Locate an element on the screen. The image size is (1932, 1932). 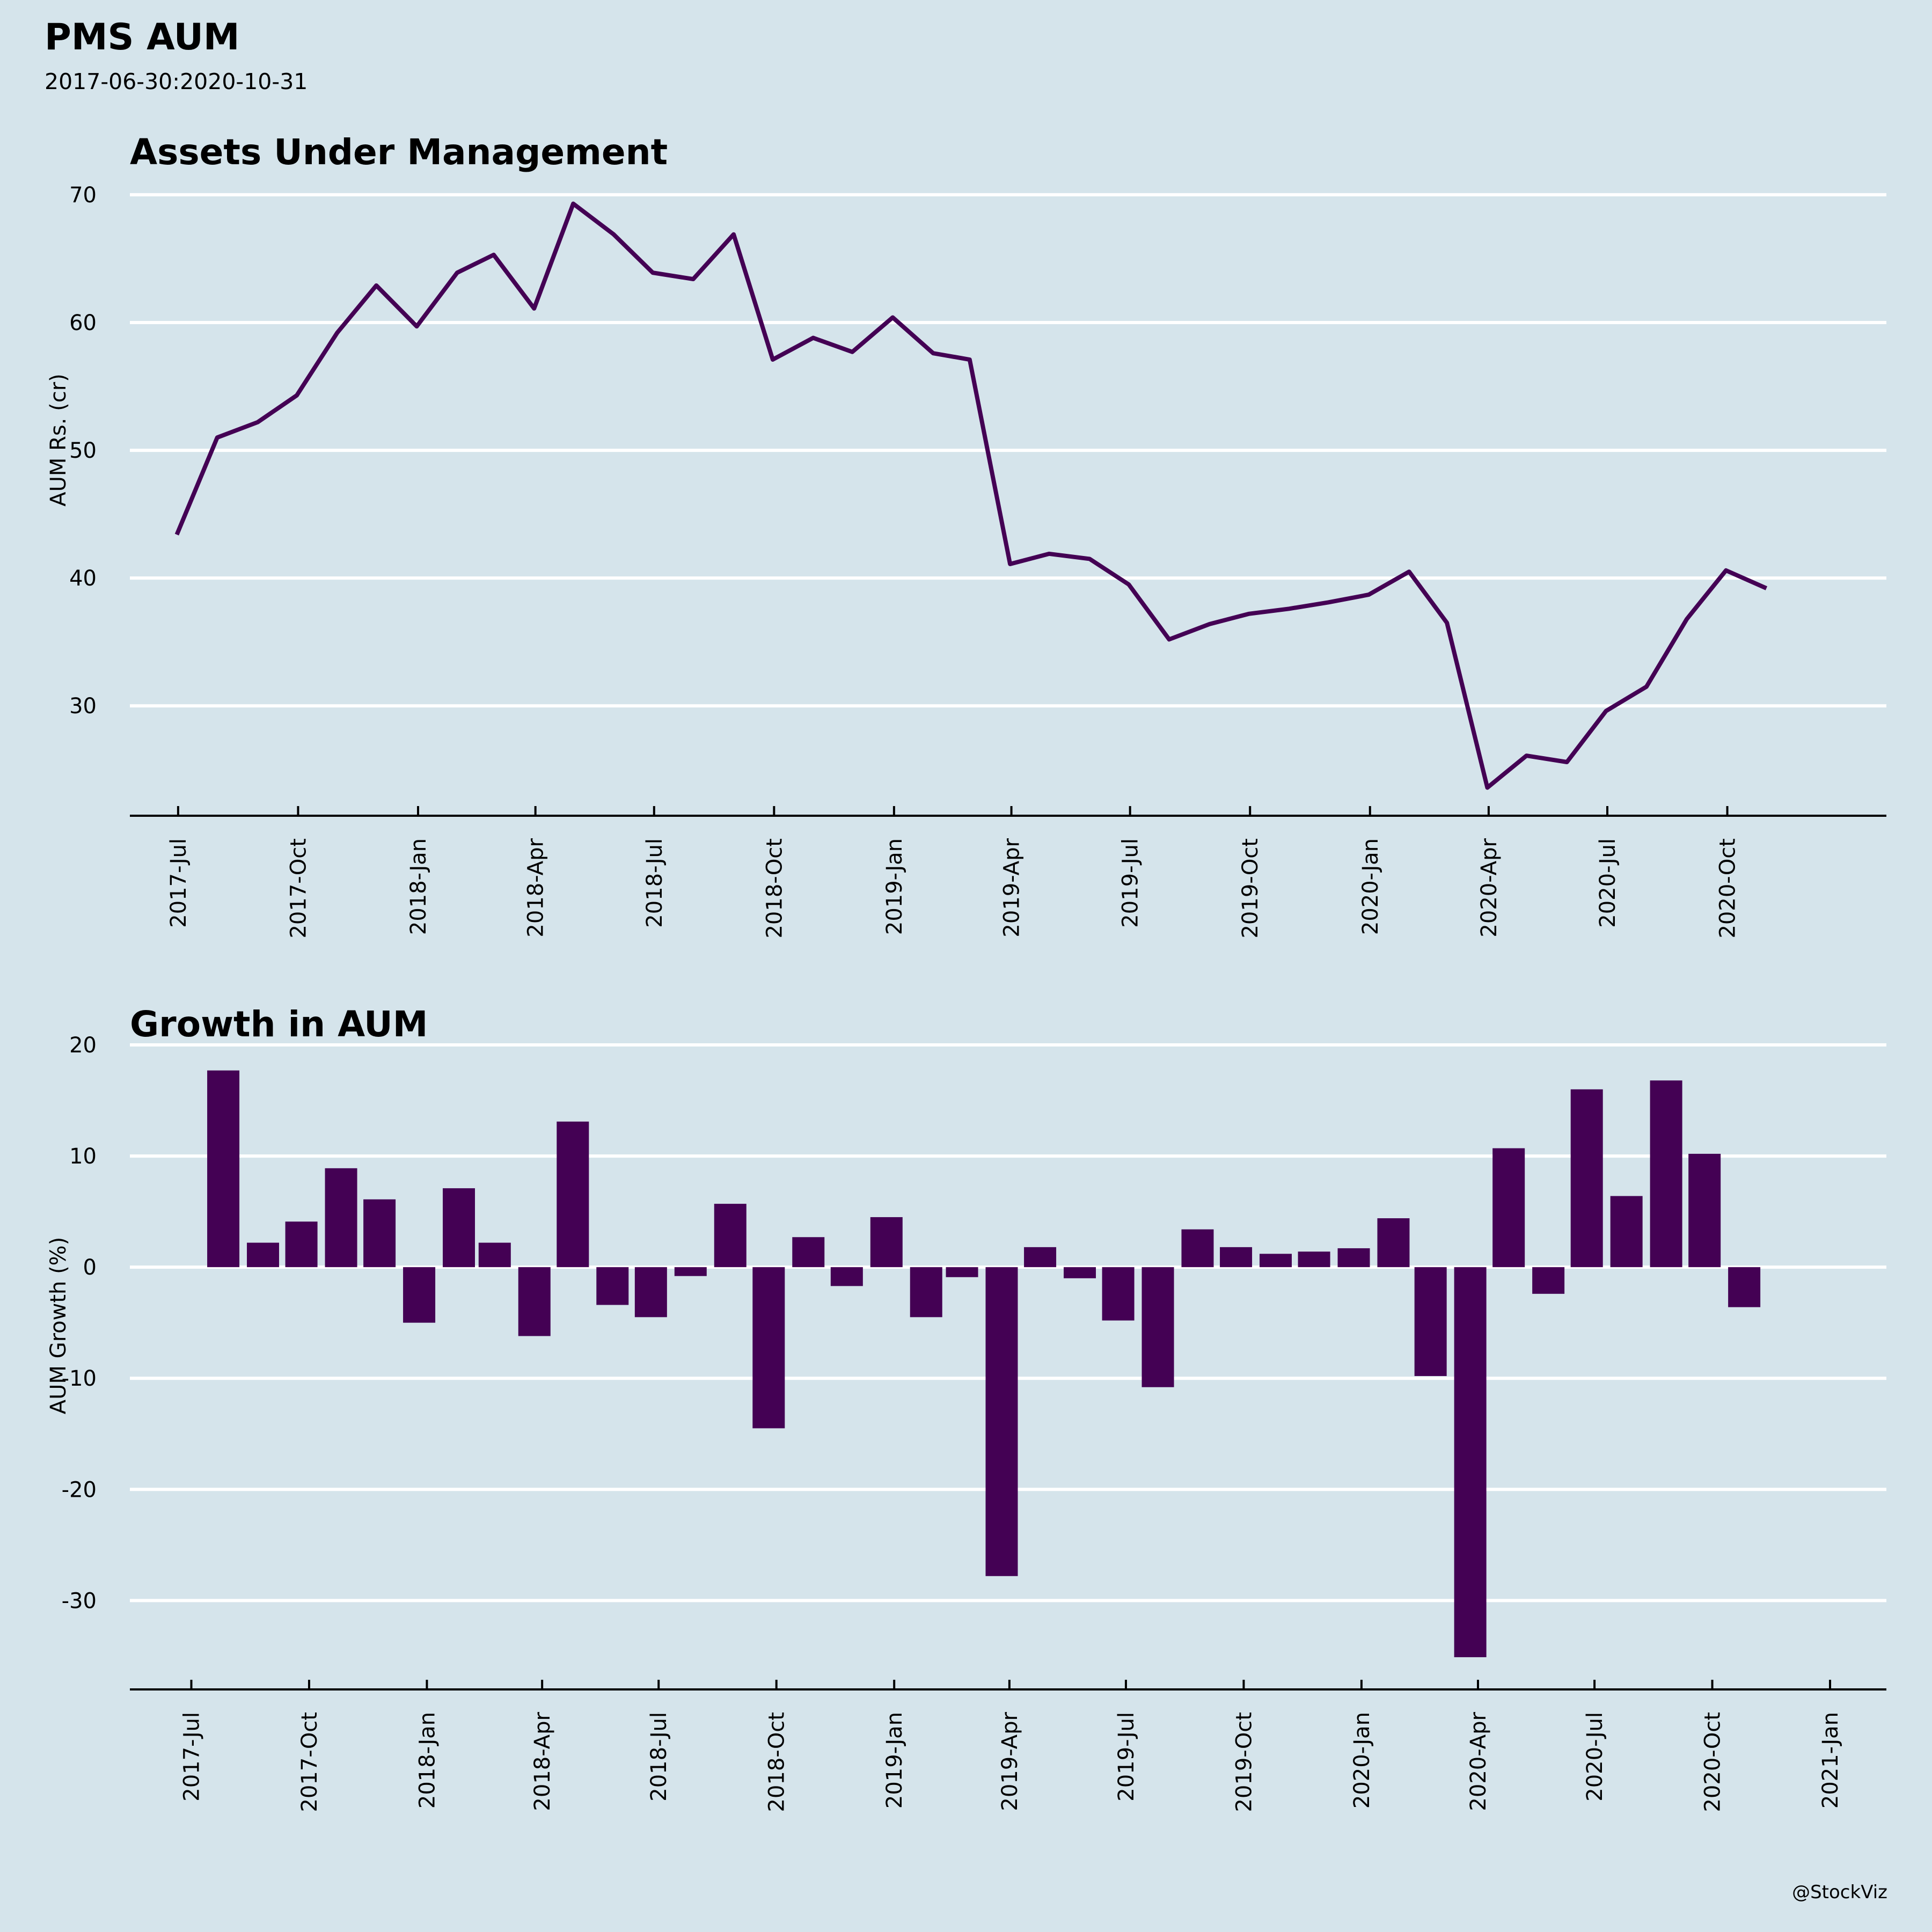
y-tick-label: 10 is located at coordinates (83, 1156).